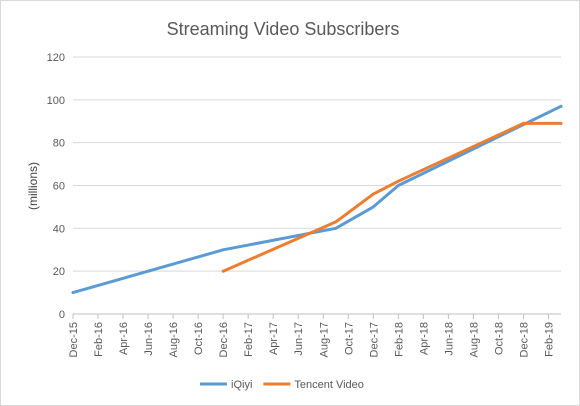 The height and width of the screenshot is (406, 580). Describe the element at coordinates (474, 339) in the screenshot. I see `x-tick-label: Aug-18` at that location.